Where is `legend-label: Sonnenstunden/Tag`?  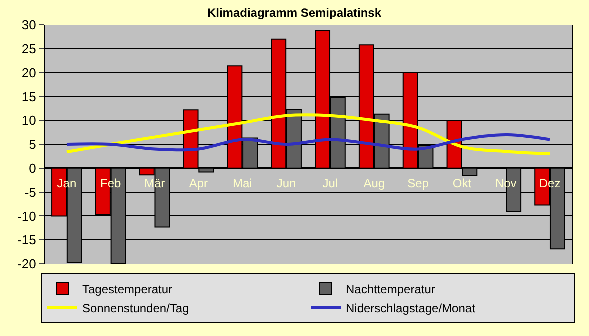 legend-label: Sonnenstunden/Tag is located at coordinates (136, 309).